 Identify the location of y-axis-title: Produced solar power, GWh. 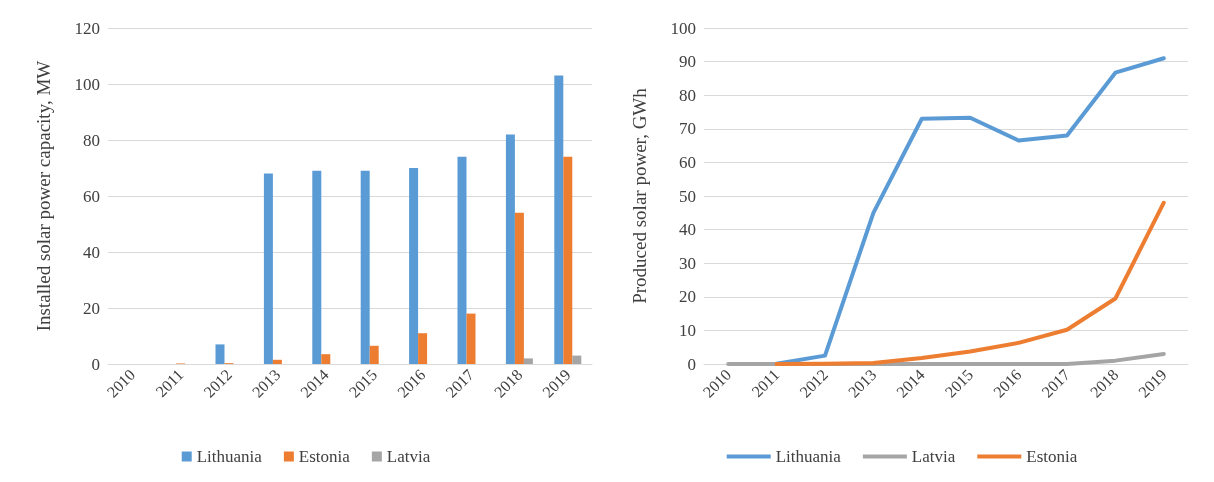
(639, 195).